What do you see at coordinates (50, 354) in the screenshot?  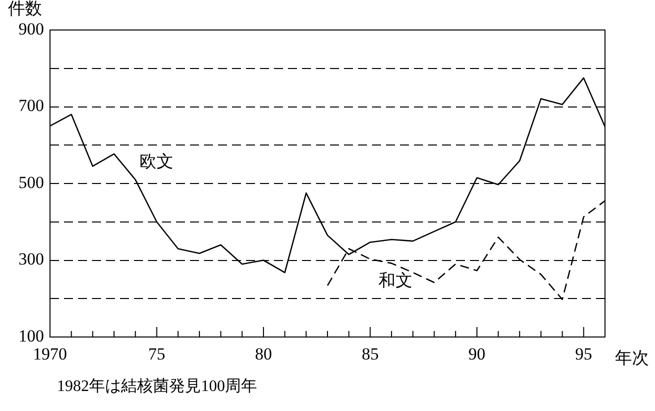 I see `x-tick-label: 1970` at bounding box center [50, 354].